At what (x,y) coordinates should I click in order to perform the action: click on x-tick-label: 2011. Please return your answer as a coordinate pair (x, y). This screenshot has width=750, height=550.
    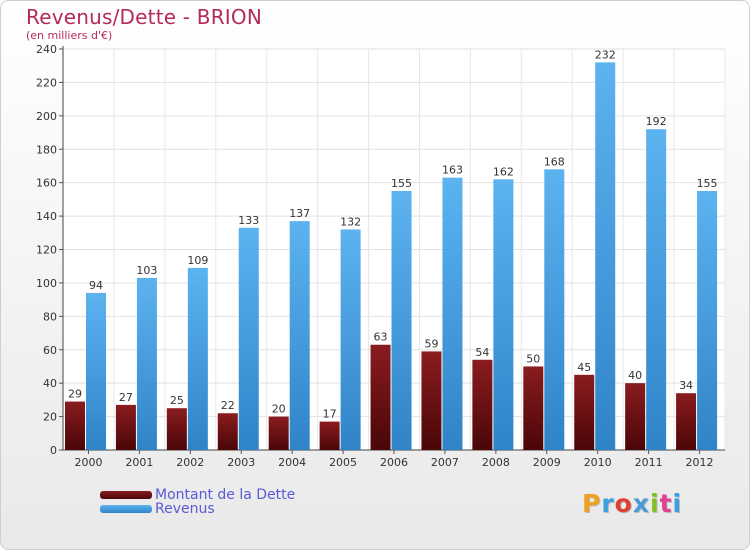
    Looking at the image, I should click on (649, 462).